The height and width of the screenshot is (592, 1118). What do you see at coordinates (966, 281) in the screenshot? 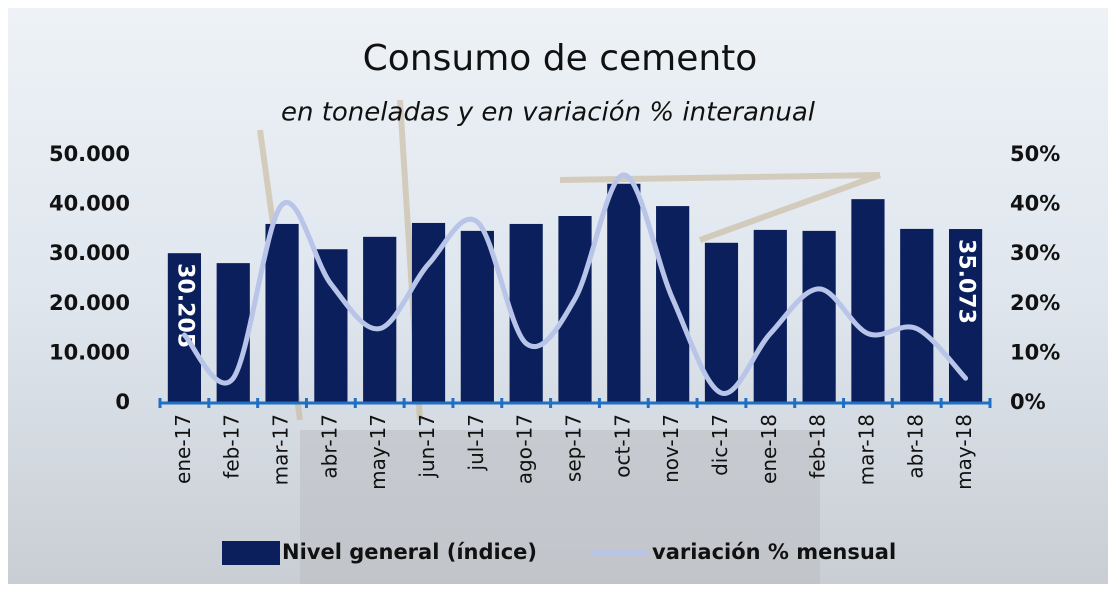
I see `data-label: 35.073` at bounding box center [966, 281].